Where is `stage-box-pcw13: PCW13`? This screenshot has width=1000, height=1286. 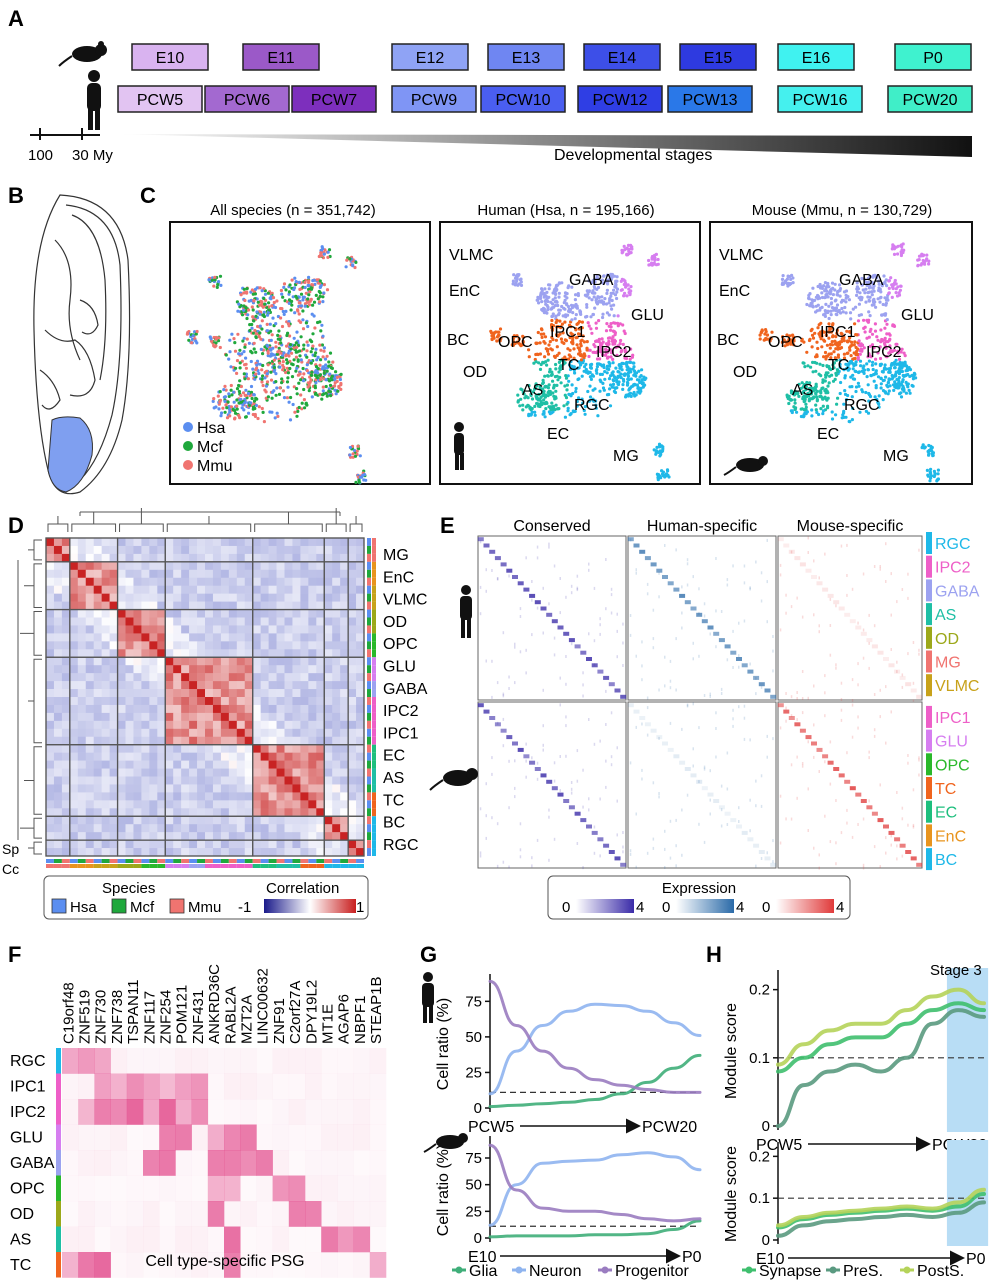 stage-box-pcw13: PCW13 is located at coordinates (710, 99).